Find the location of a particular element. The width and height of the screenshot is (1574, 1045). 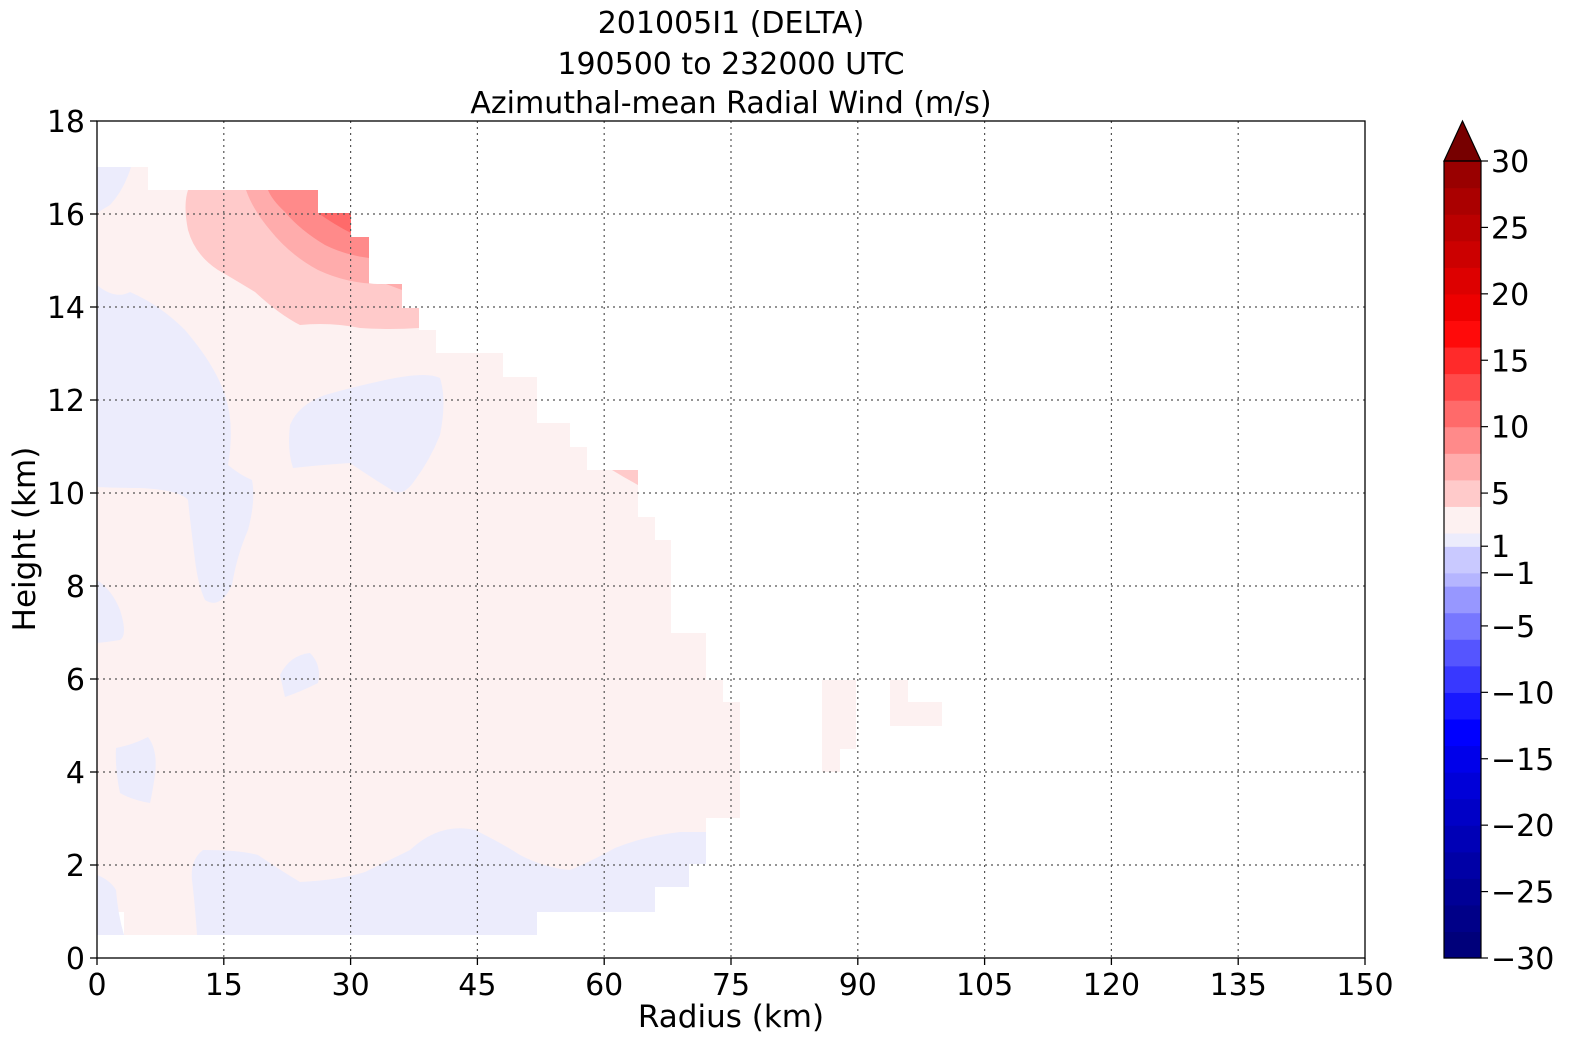

contour-weak-negative-center-blob is located at coordinates (366, 434).